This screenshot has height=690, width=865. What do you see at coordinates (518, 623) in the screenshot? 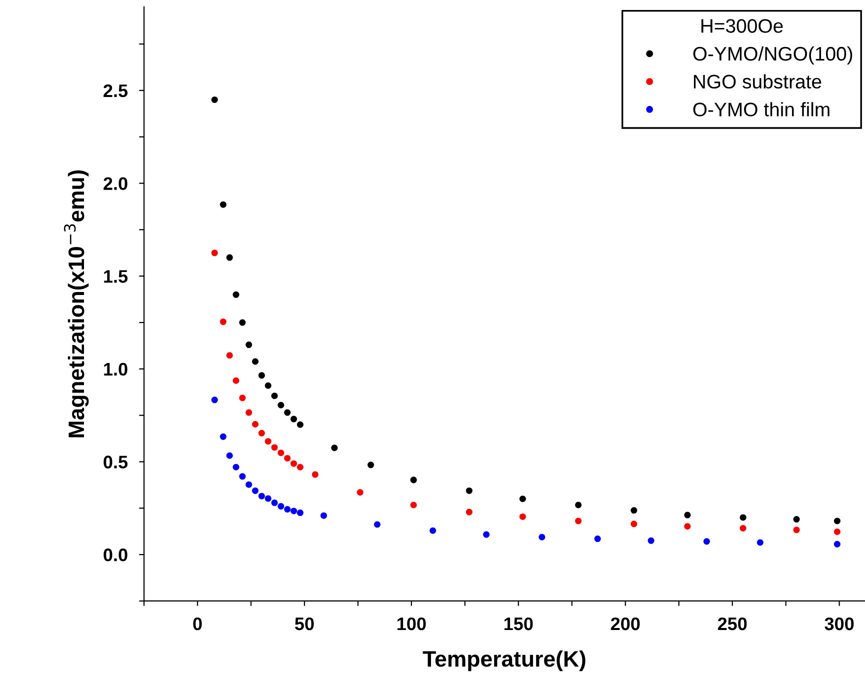
I see `x-tick-label: 150` at bounding box center [518, 623].